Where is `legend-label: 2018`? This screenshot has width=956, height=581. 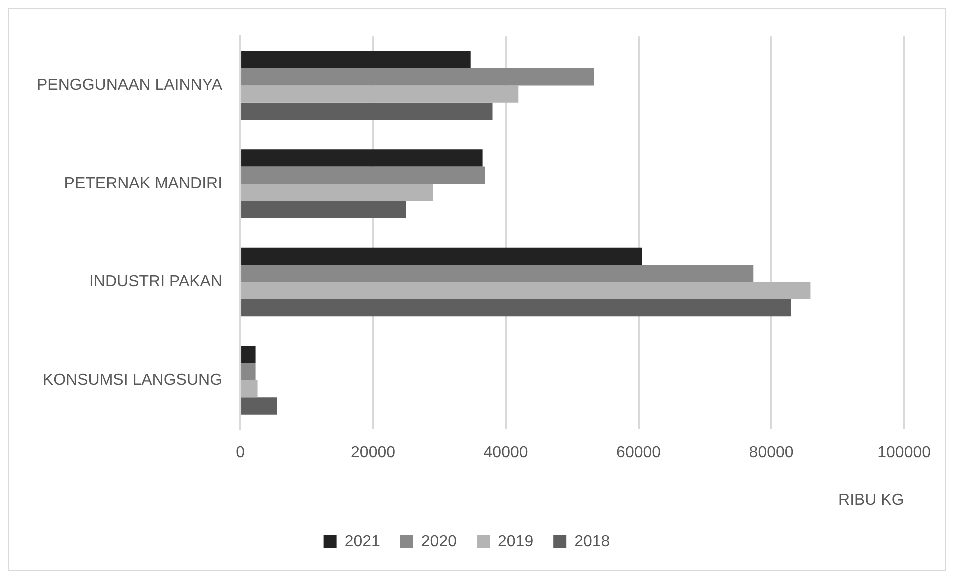 legend-label: 2018 is located at coordinates (592, 541).